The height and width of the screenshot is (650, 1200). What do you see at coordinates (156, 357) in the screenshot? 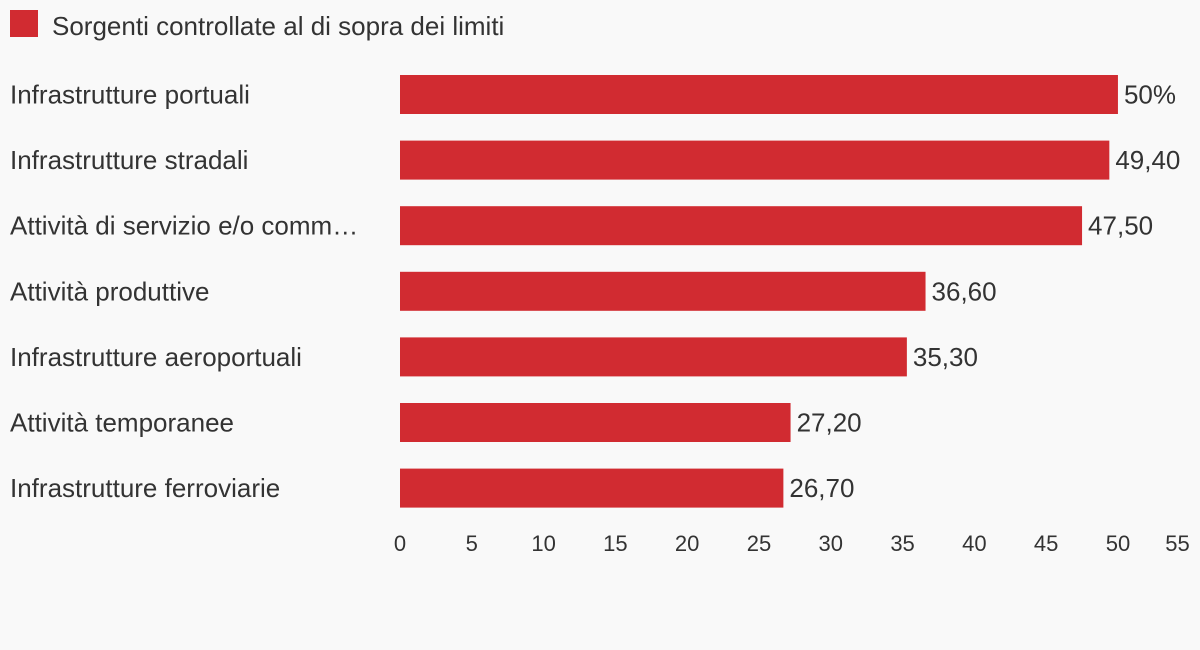
I see `category-label: Infrastrutture aeroportuali` at bounding box center [156, 357].